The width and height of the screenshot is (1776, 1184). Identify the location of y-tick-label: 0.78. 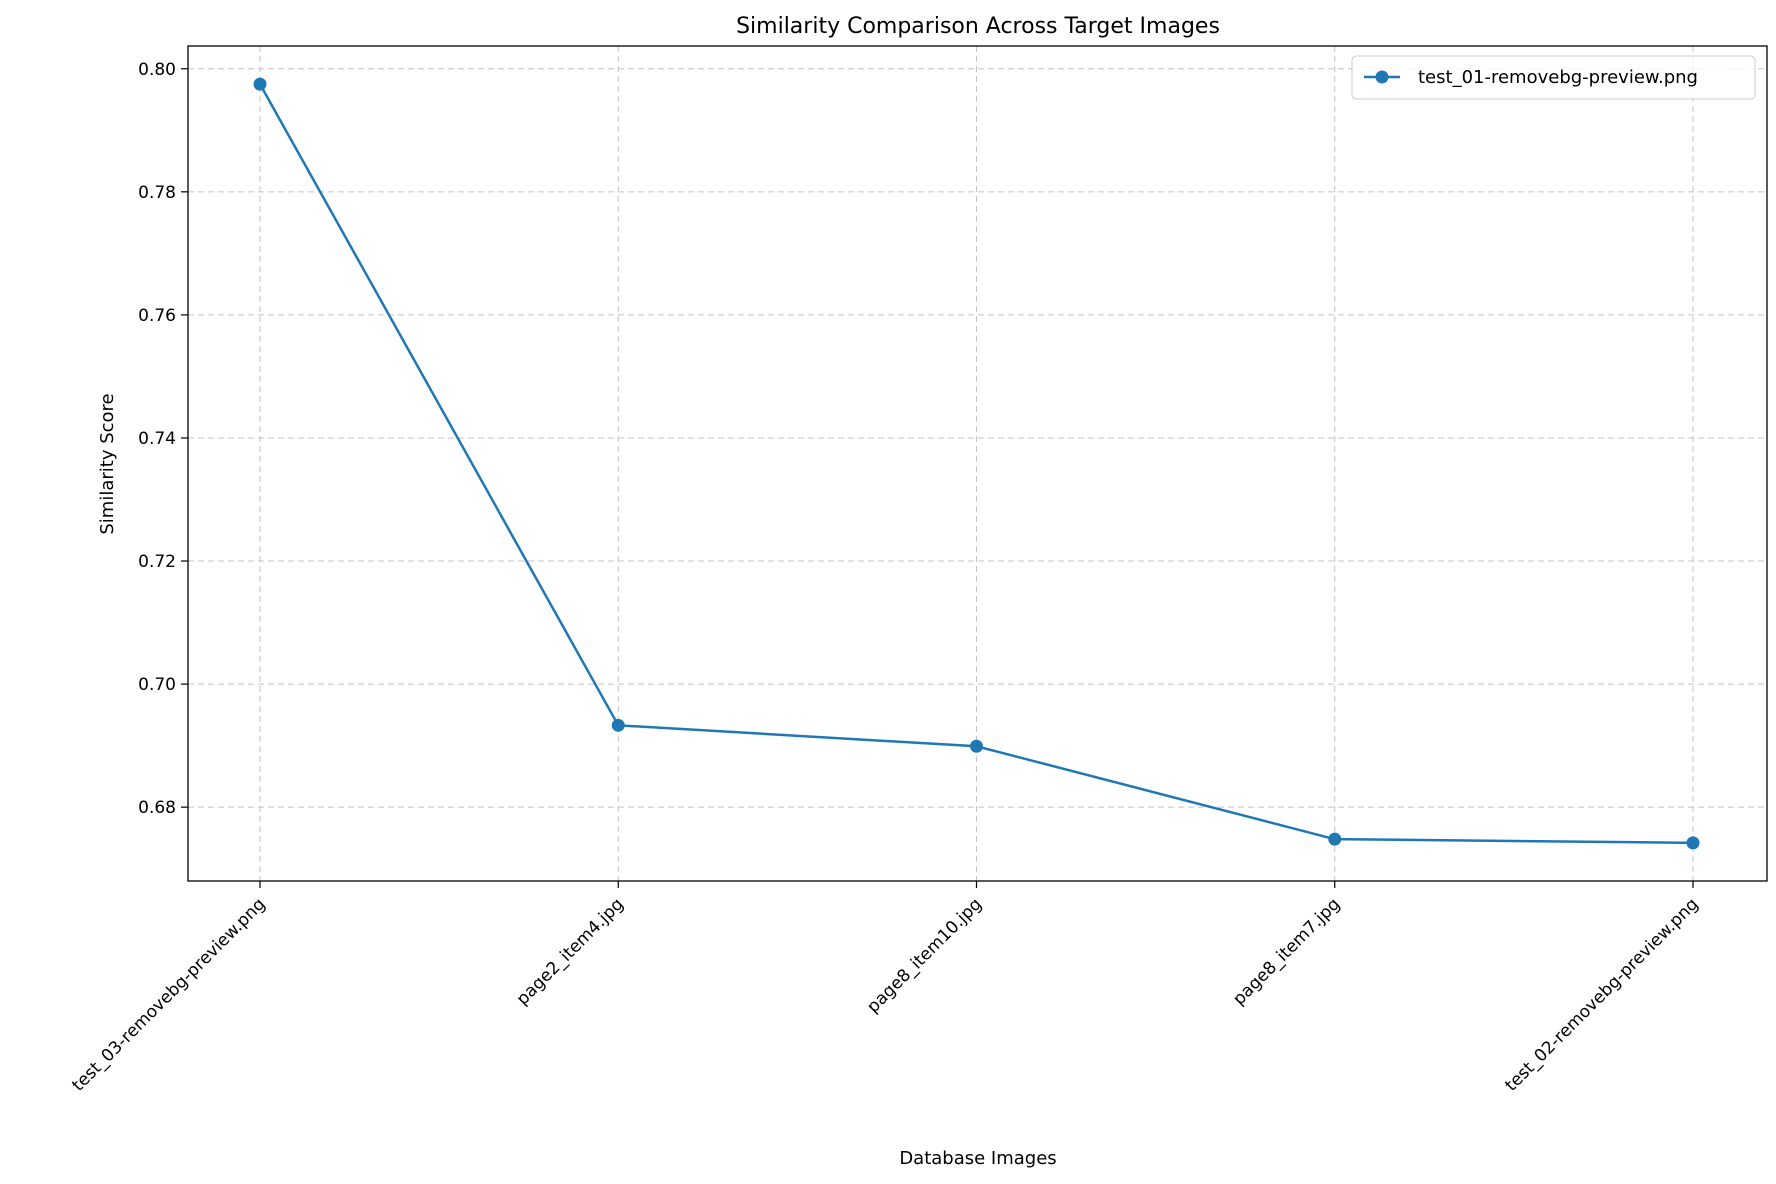
(157, 193).